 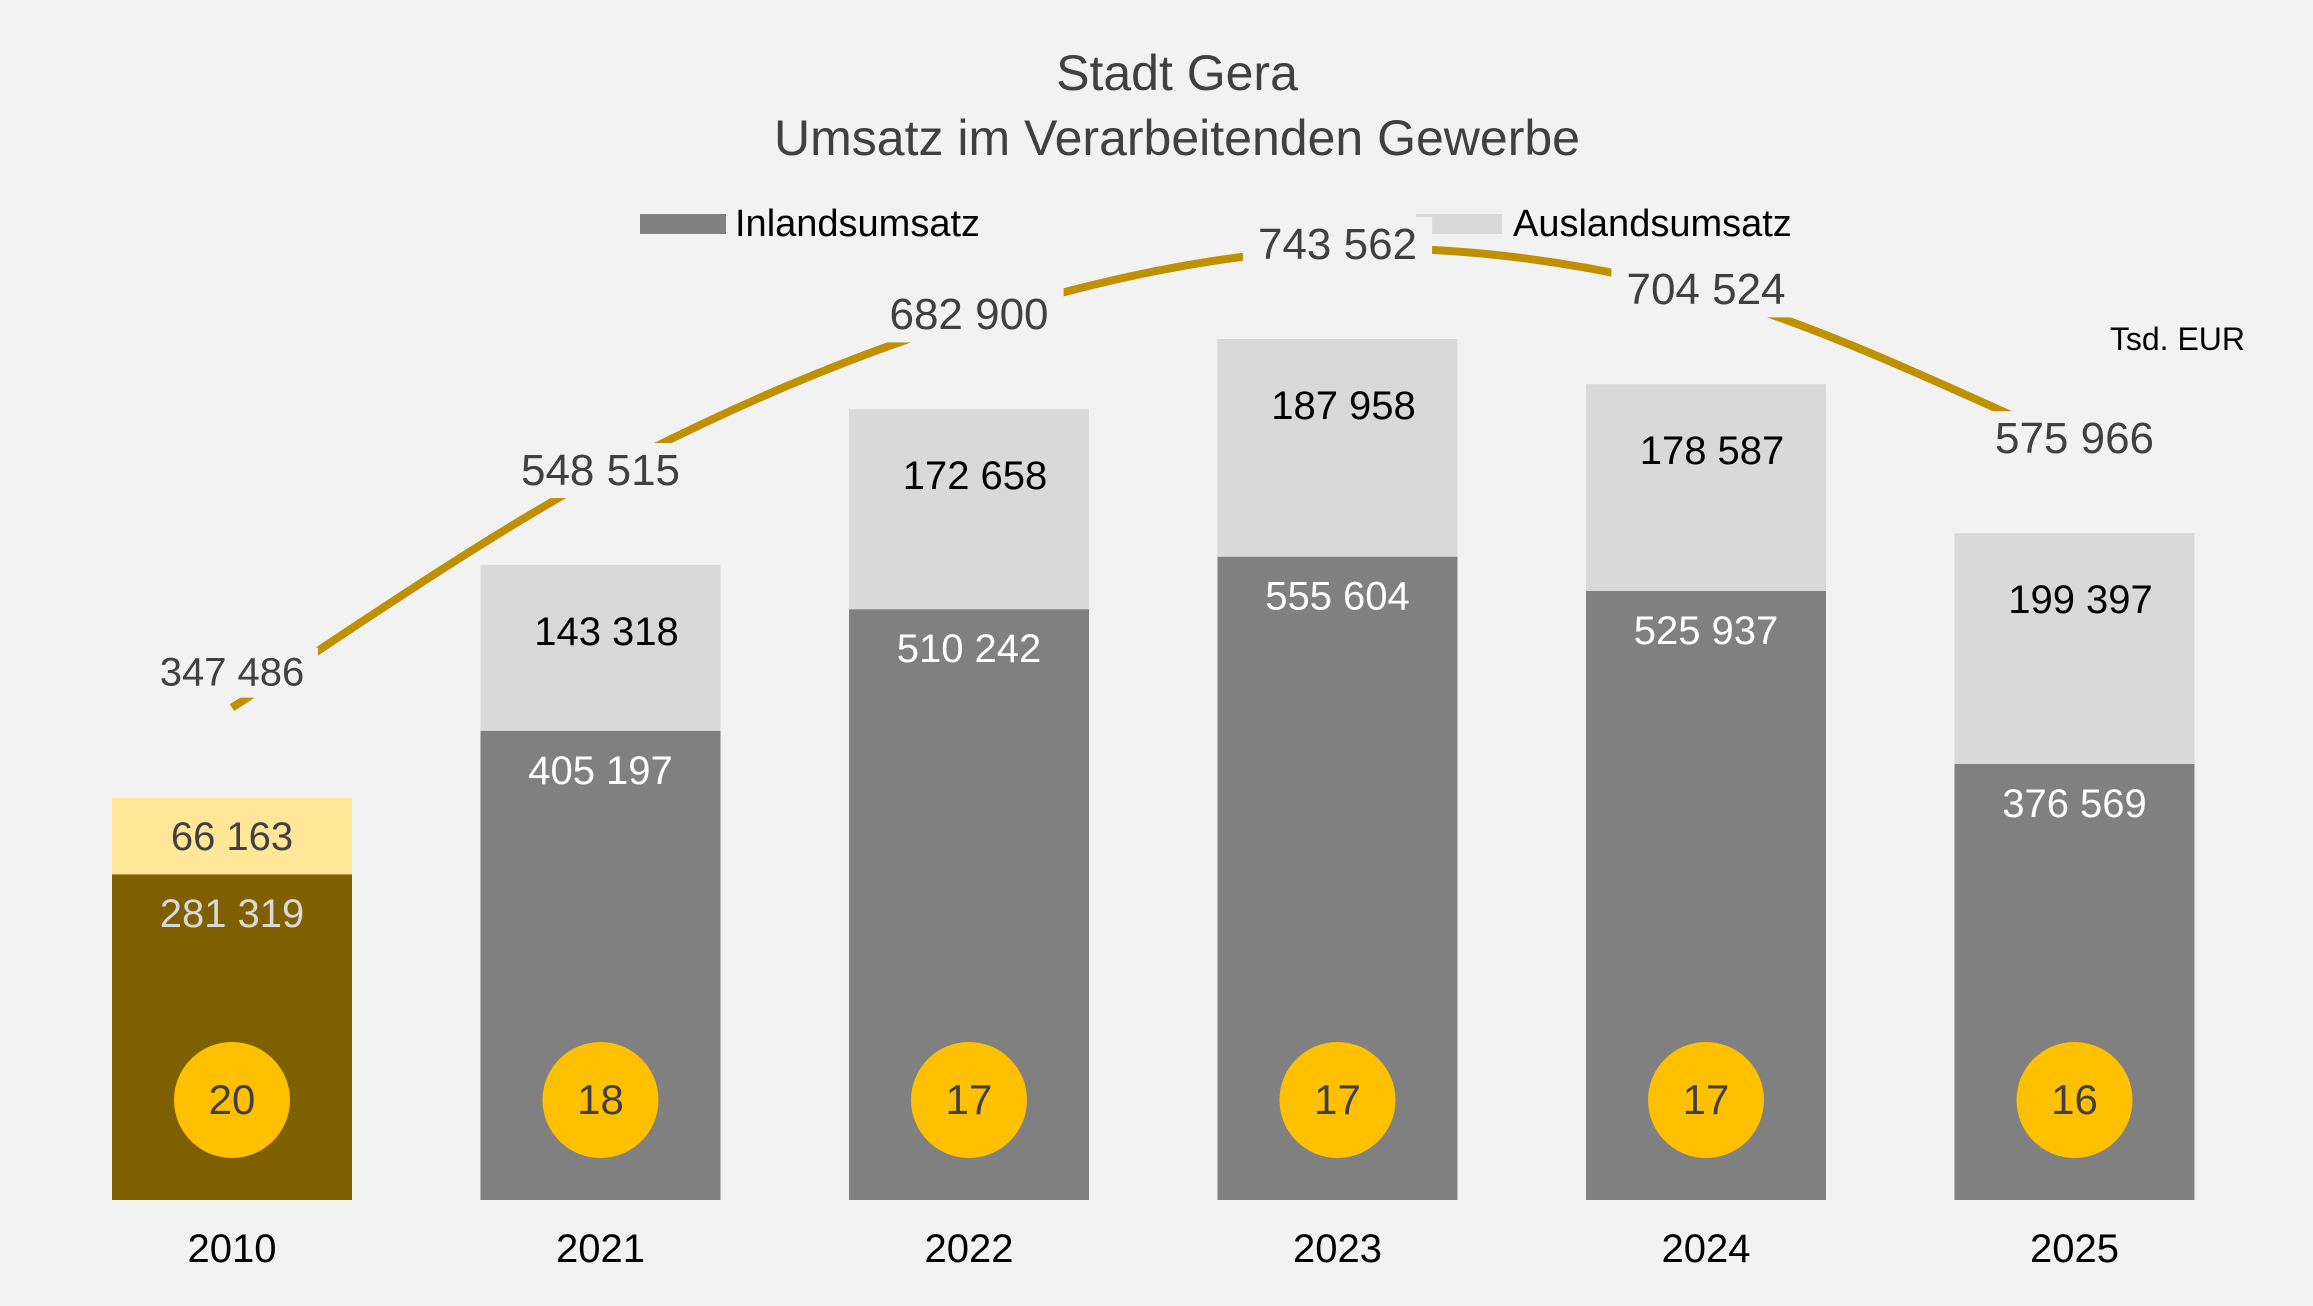 I want to click on badge-label-2010: 20, so click(x=232, y=1099).